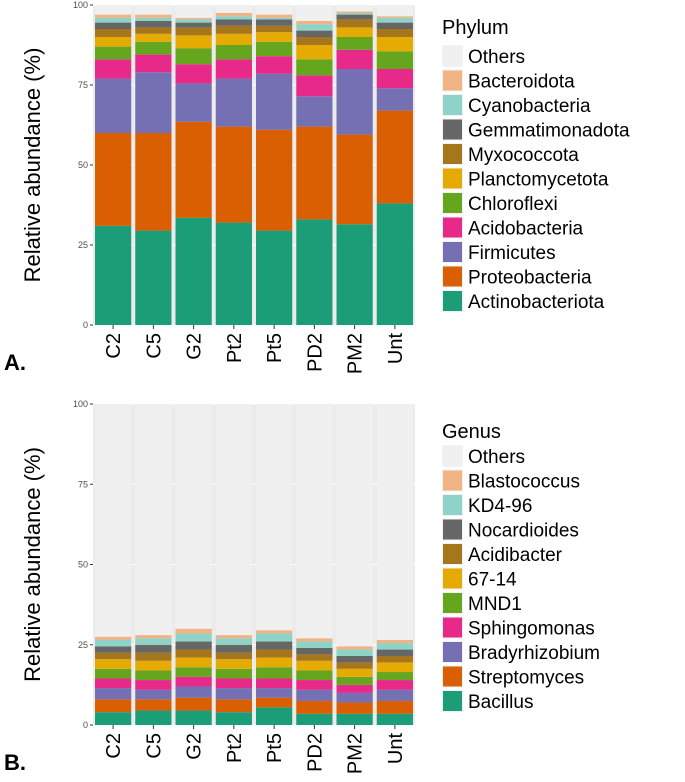 The image size is (685, 782). What do you see at coordinates (354, 32) in the screenshot?
I see `bar-segment-pm2-planctomycetota` at bounding box center [354, 32].